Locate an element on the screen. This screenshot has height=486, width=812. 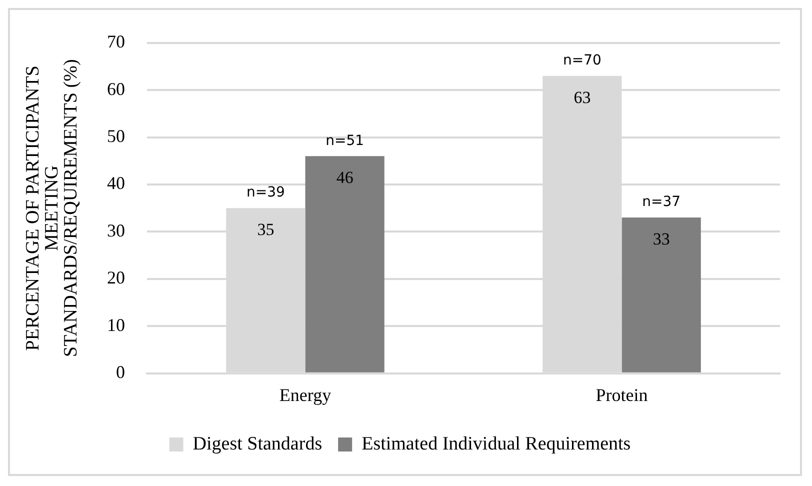
x-tick-label: Protein is located at coordinates (622, 394).